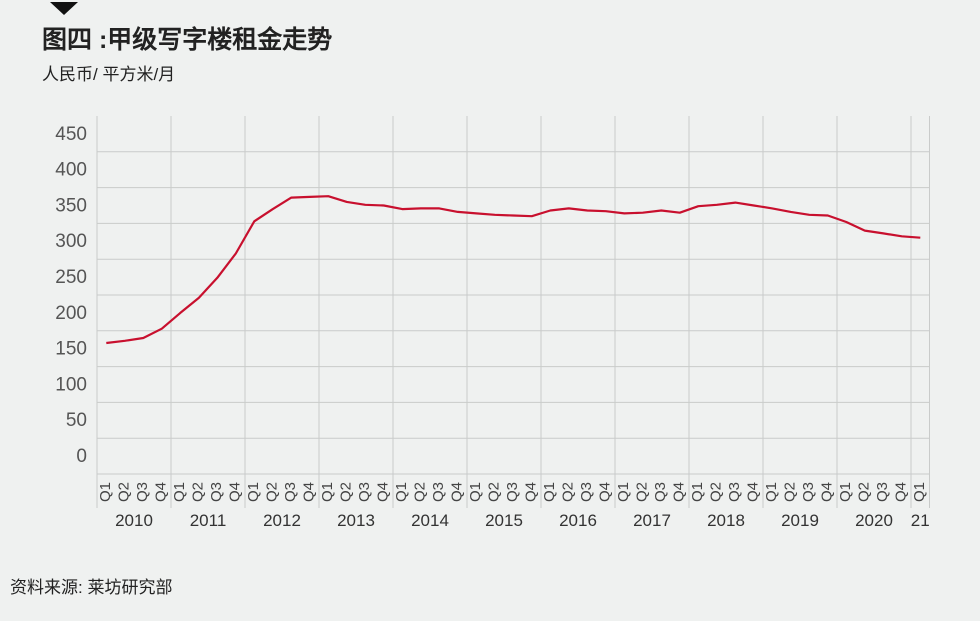 The image size is (980, 621). Describe the element at coordinates (920, 520) in the screenshot. I see `year-label: 21` at that location.